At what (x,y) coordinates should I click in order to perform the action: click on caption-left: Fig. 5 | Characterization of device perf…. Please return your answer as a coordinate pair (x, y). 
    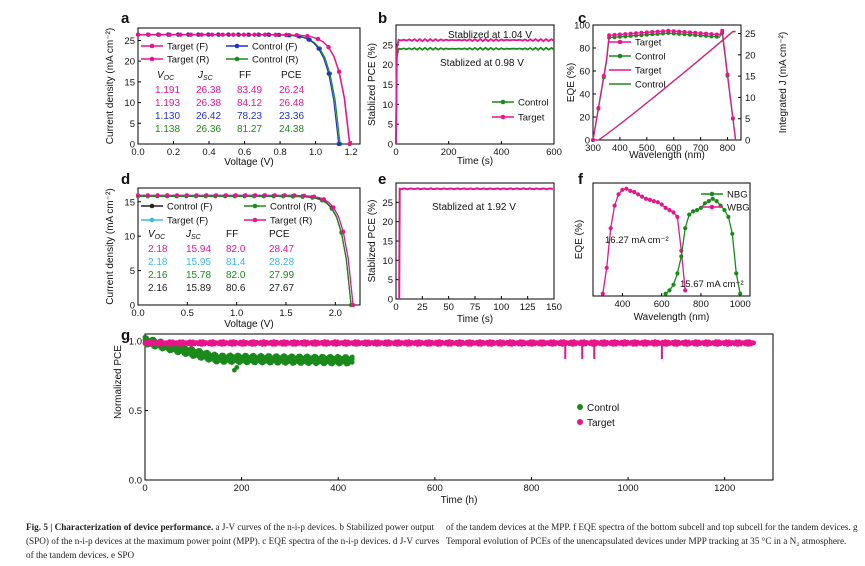
    Looking at the image, I should click on (236, 541).